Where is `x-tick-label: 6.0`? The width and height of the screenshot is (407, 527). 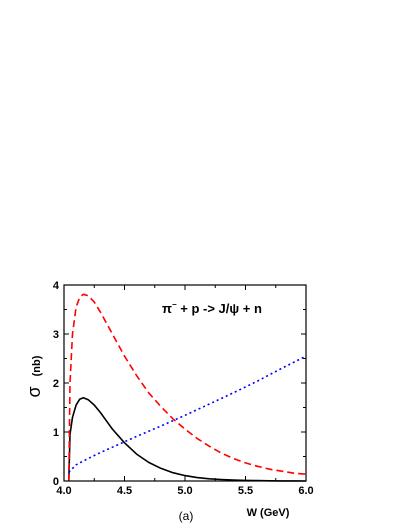 x-tick-label: 6.0 is located at coordinates (305, 491).